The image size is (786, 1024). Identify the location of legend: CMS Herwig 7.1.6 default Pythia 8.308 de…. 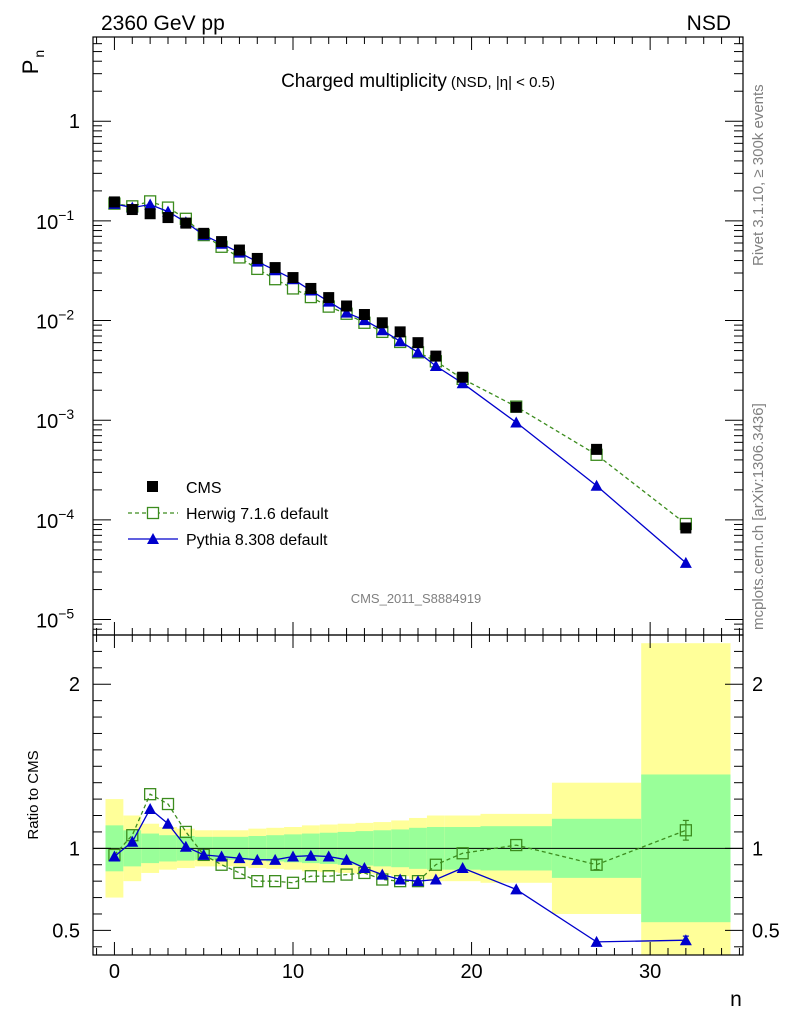
(228, 514).